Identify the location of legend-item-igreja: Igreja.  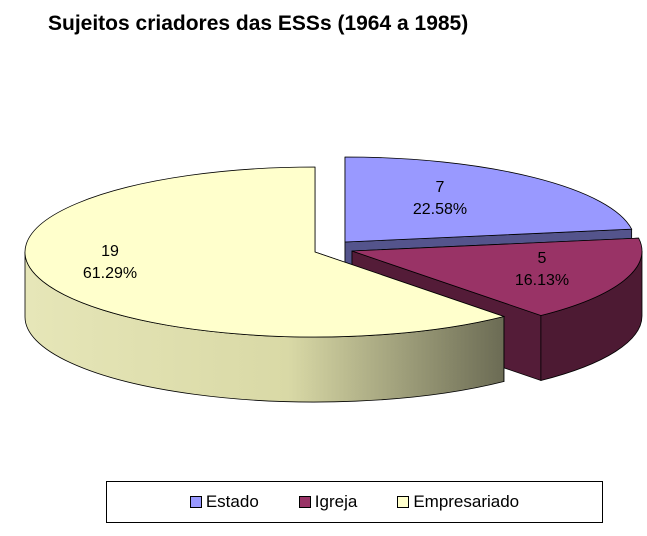
(328, 502).